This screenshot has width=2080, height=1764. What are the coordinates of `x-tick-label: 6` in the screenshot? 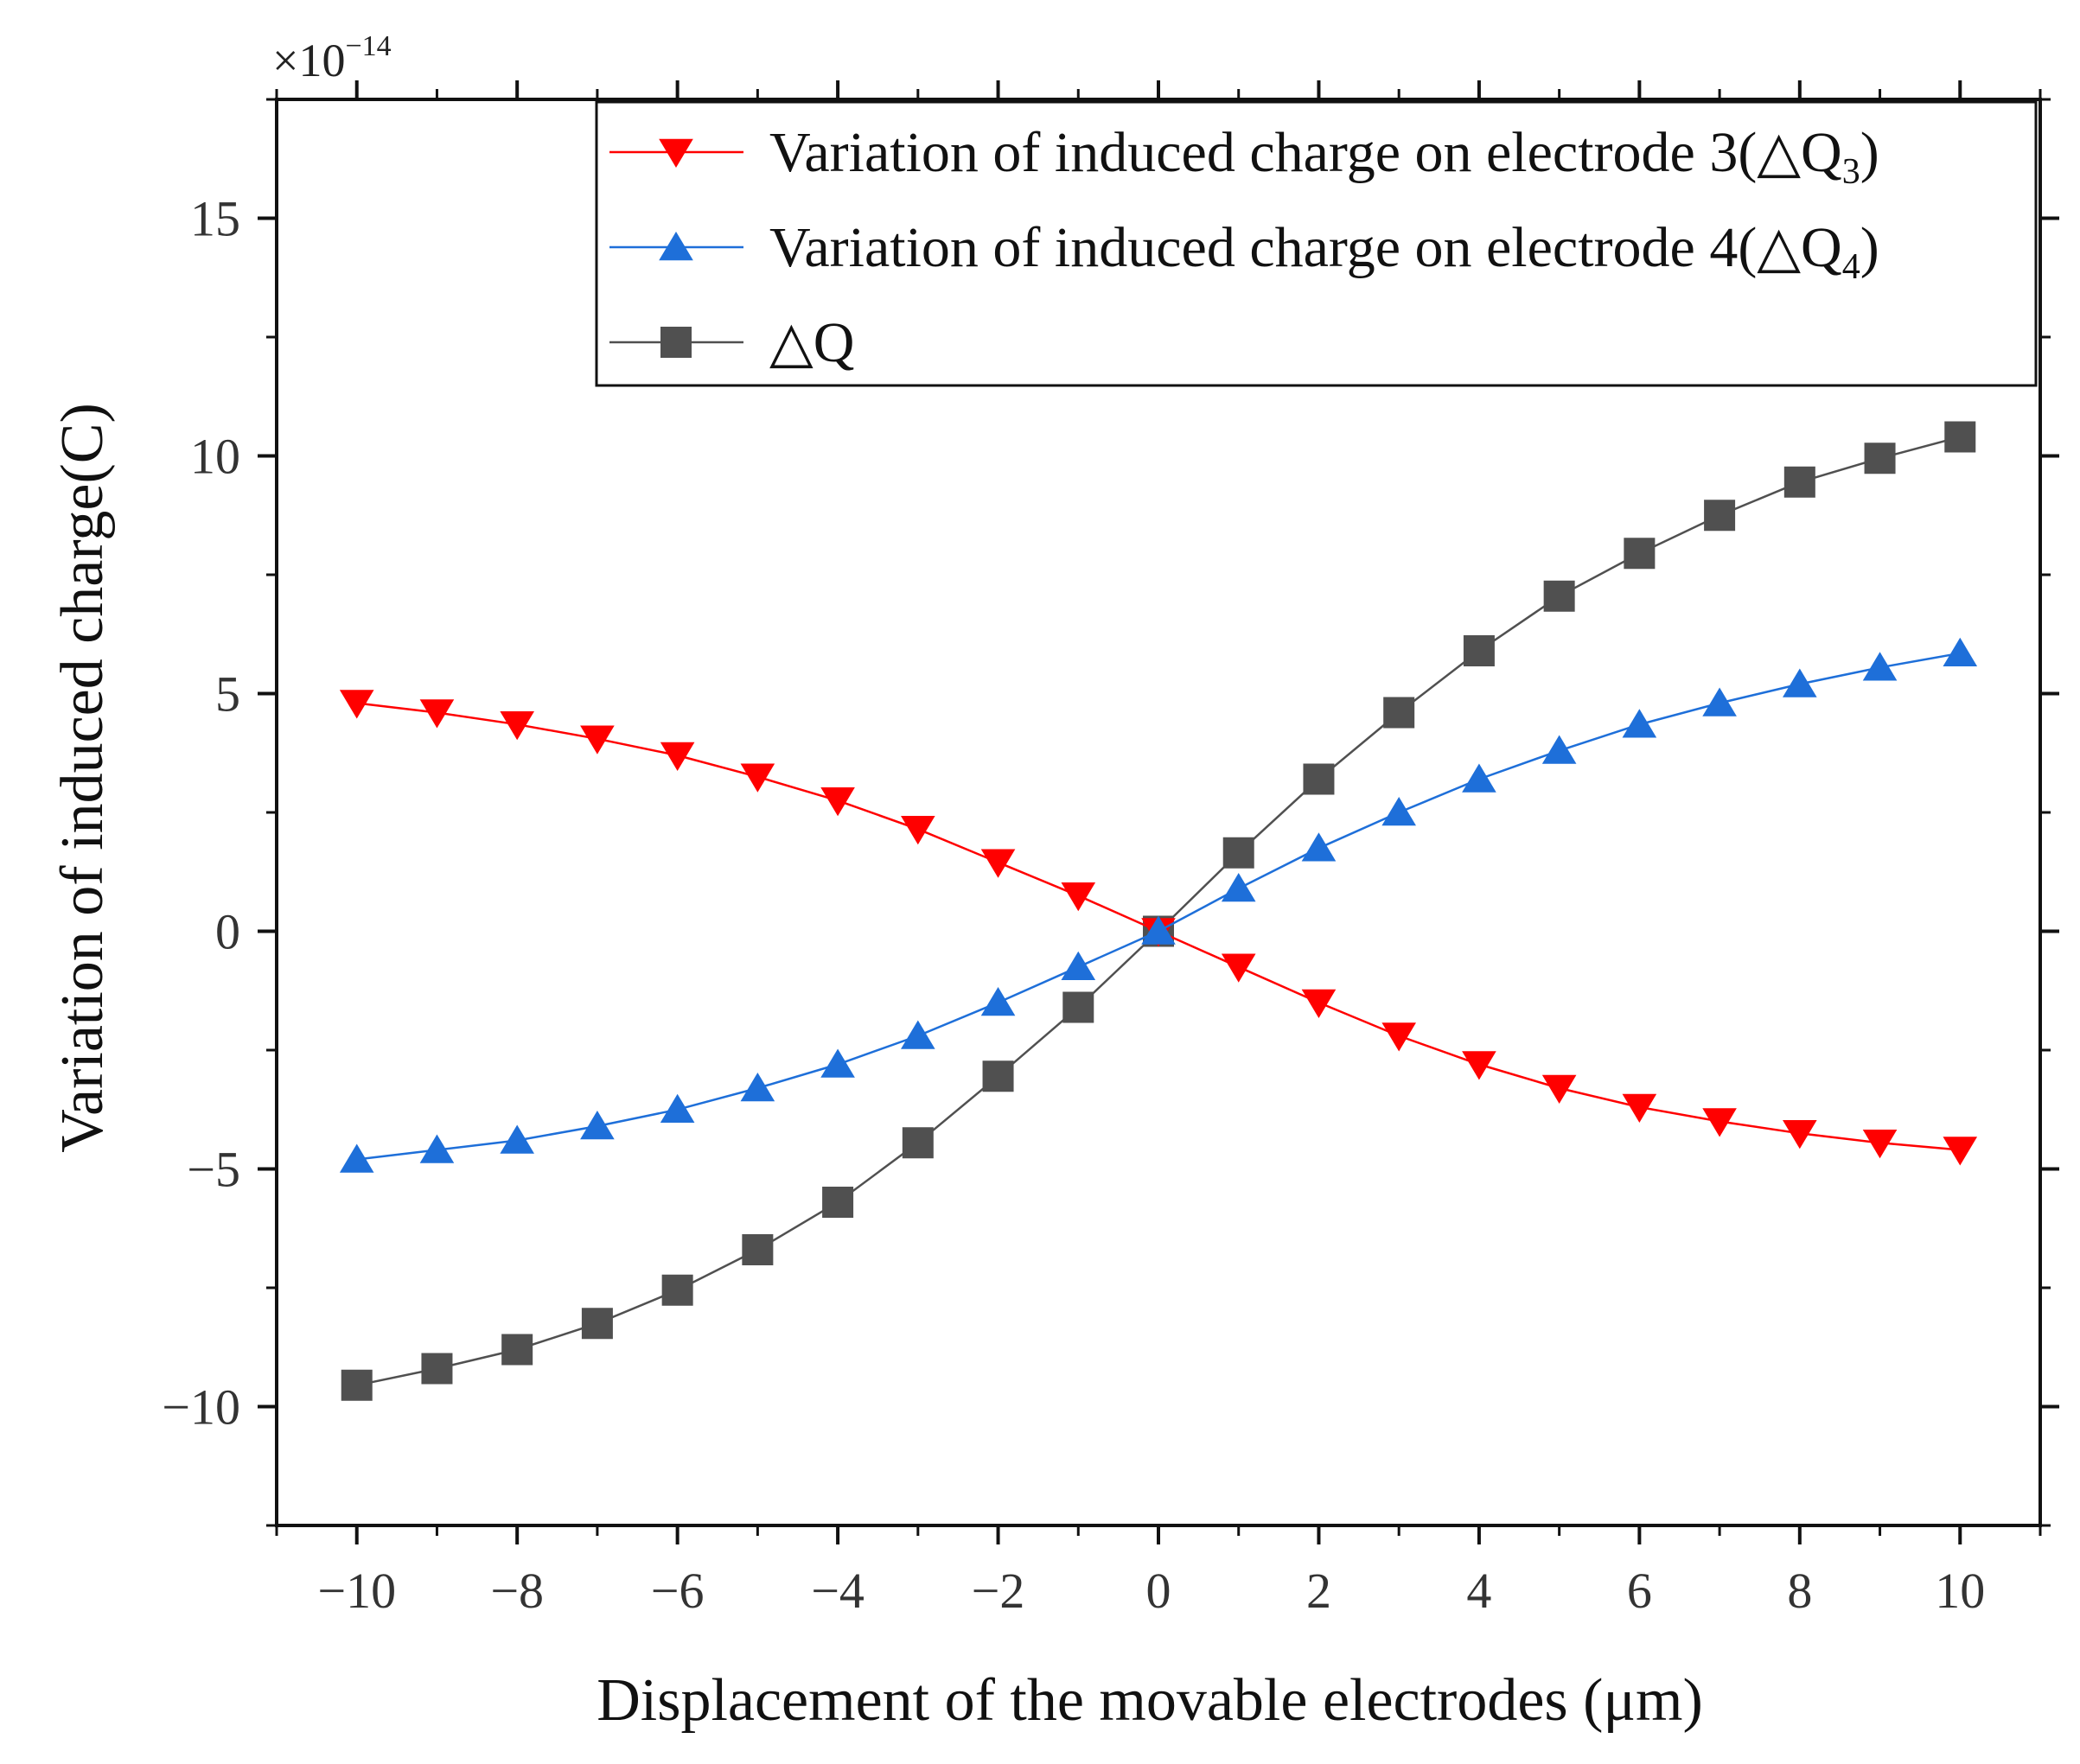 It's located at (1640, 1591).